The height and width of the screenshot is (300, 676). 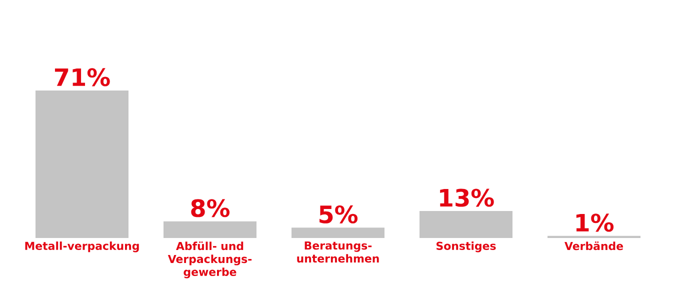 I want to click on data-label: 8%, so click(x=210, y=208).